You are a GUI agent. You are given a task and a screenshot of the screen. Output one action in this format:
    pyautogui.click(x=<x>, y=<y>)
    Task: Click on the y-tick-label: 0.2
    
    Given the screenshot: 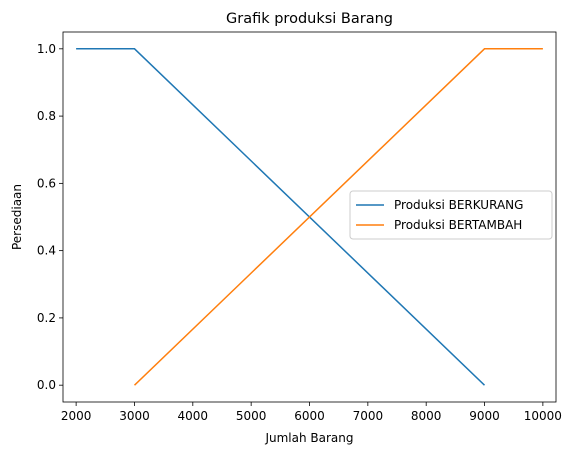 What is the action you would take?
    pyautogui.click(x=46, y=318)
    